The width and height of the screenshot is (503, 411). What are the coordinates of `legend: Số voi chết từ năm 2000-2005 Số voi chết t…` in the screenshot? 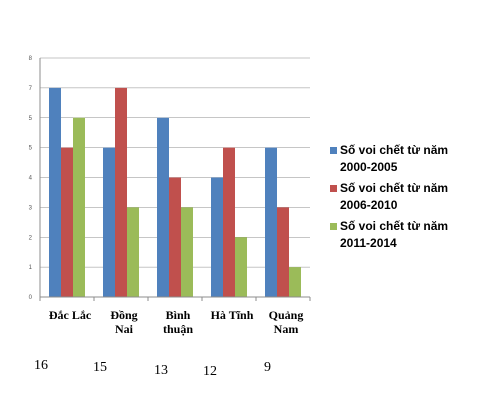 It's located at (389, 196).